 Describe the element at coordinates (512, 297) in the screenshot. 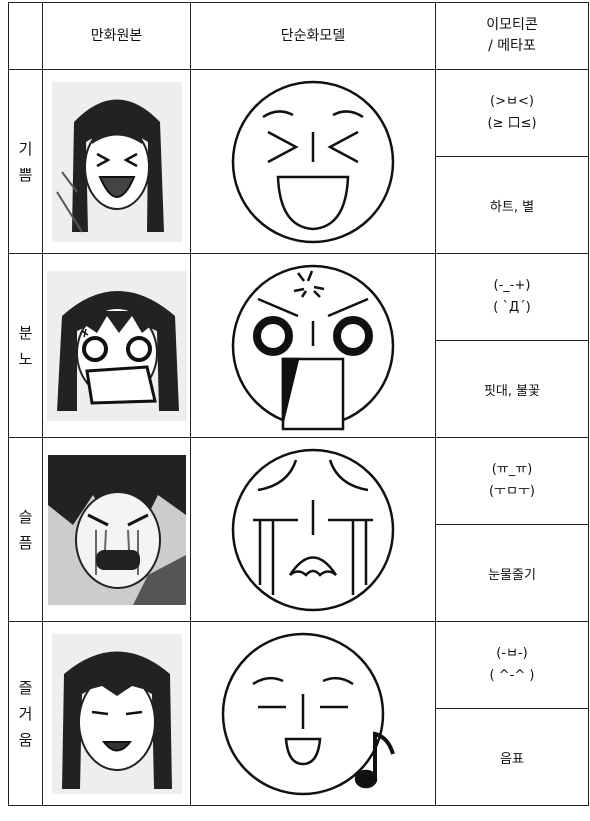

I see `emoticon-cell: (-_-+) ( `Д´)` at that location.